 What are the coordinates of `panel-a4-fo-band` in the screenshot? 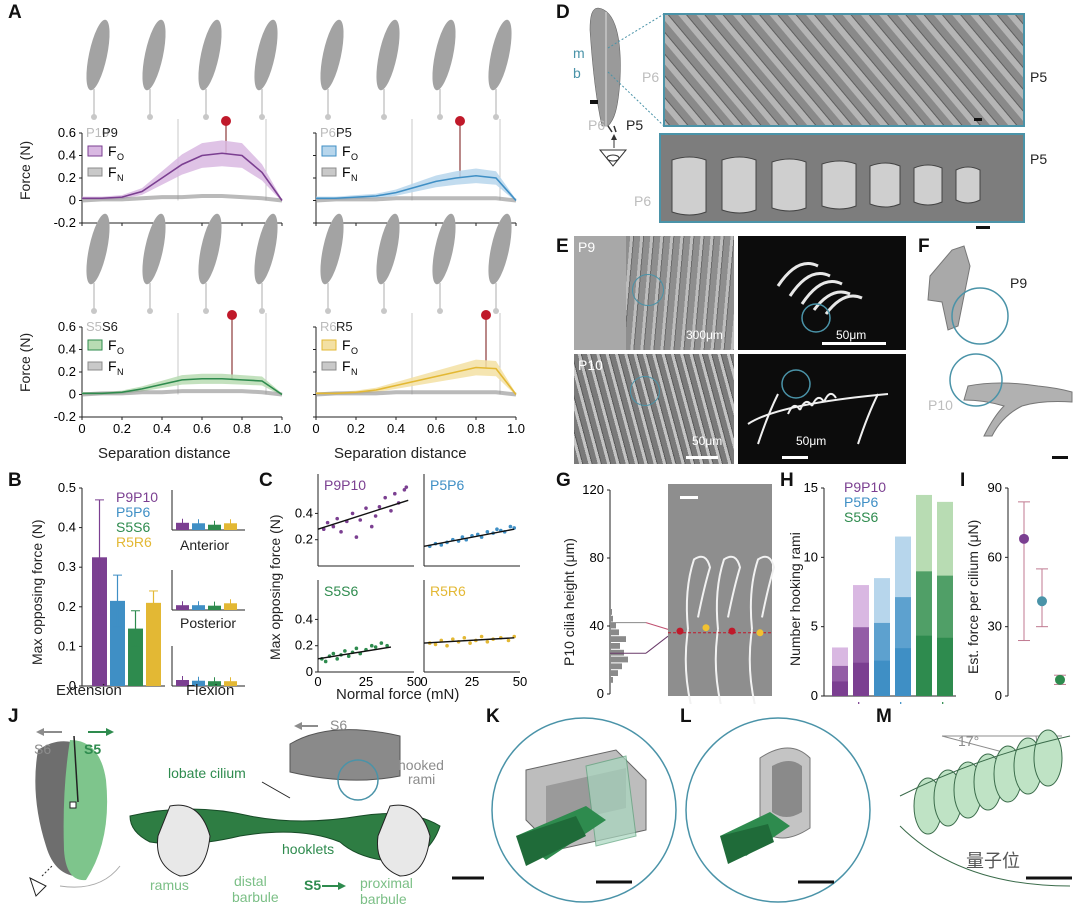 It's located at (416, 377).